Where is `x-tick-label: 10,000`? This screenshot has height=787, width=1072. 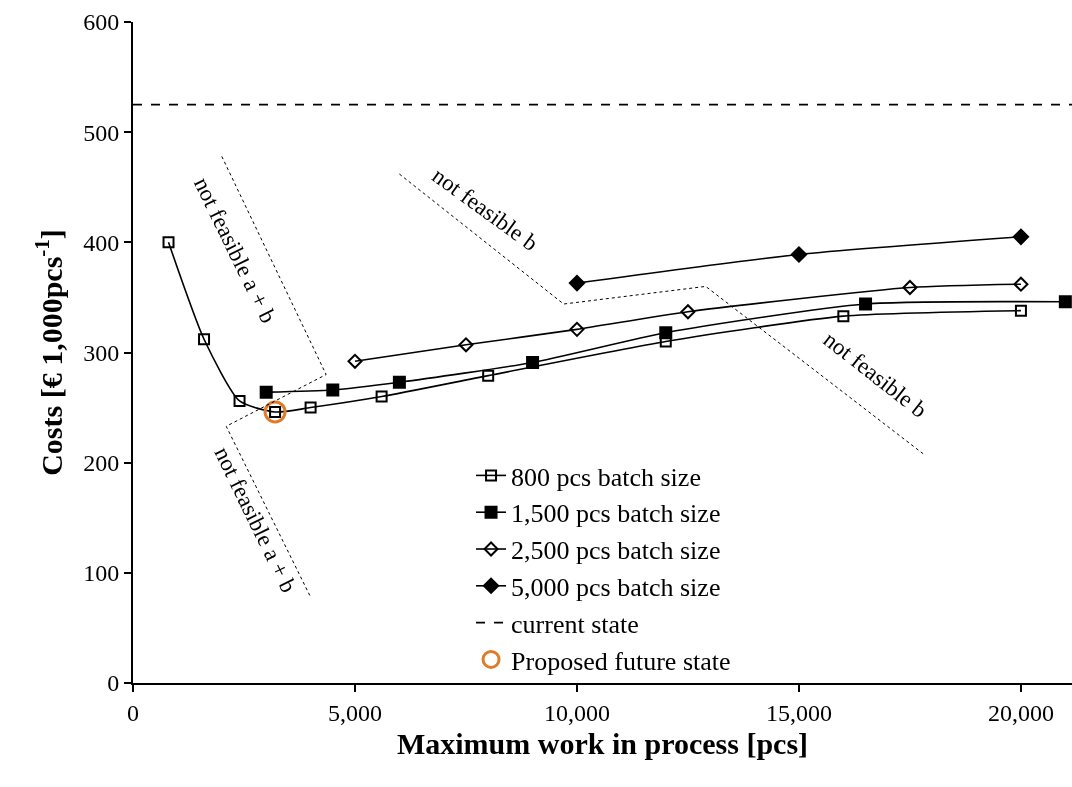
x-tick-label: 10,000 is located at coordinates (576, 712).